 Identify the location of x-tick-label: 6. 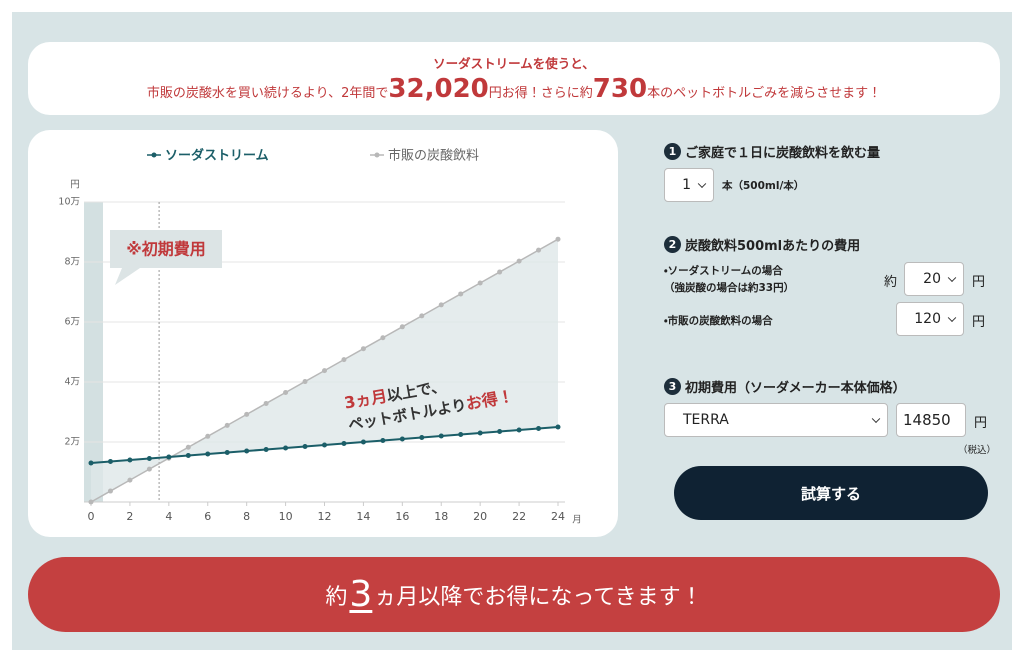
(207, 516).